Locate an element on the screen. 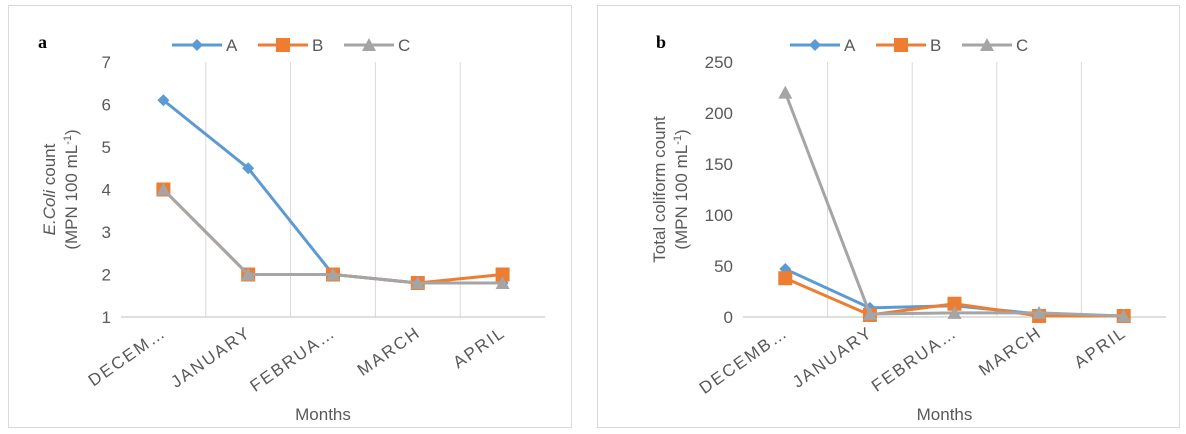 This screenshot has height=434, width=1186. y-tick-label: 5 is located at coordinates (106, 147).